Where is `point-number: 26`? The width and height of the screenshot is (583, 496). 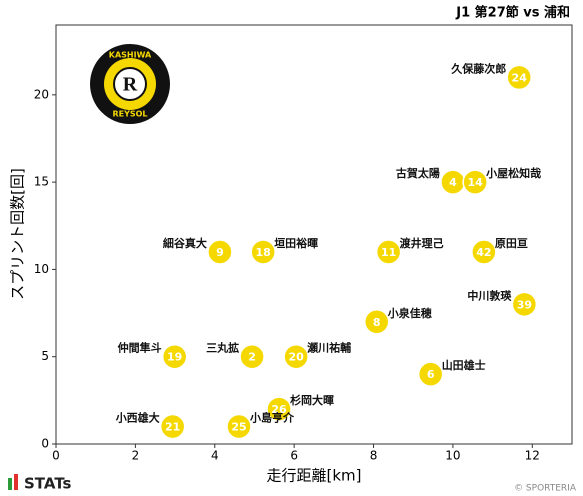
point-number: 26 is located at coordinates (279, 409).